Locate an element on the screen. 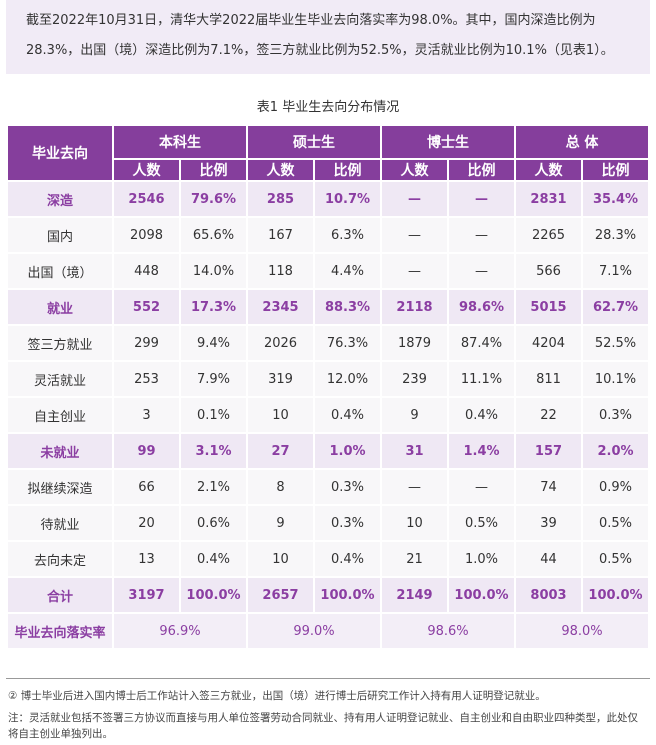  row-label: 深造 is located at coordinates (60, 199).